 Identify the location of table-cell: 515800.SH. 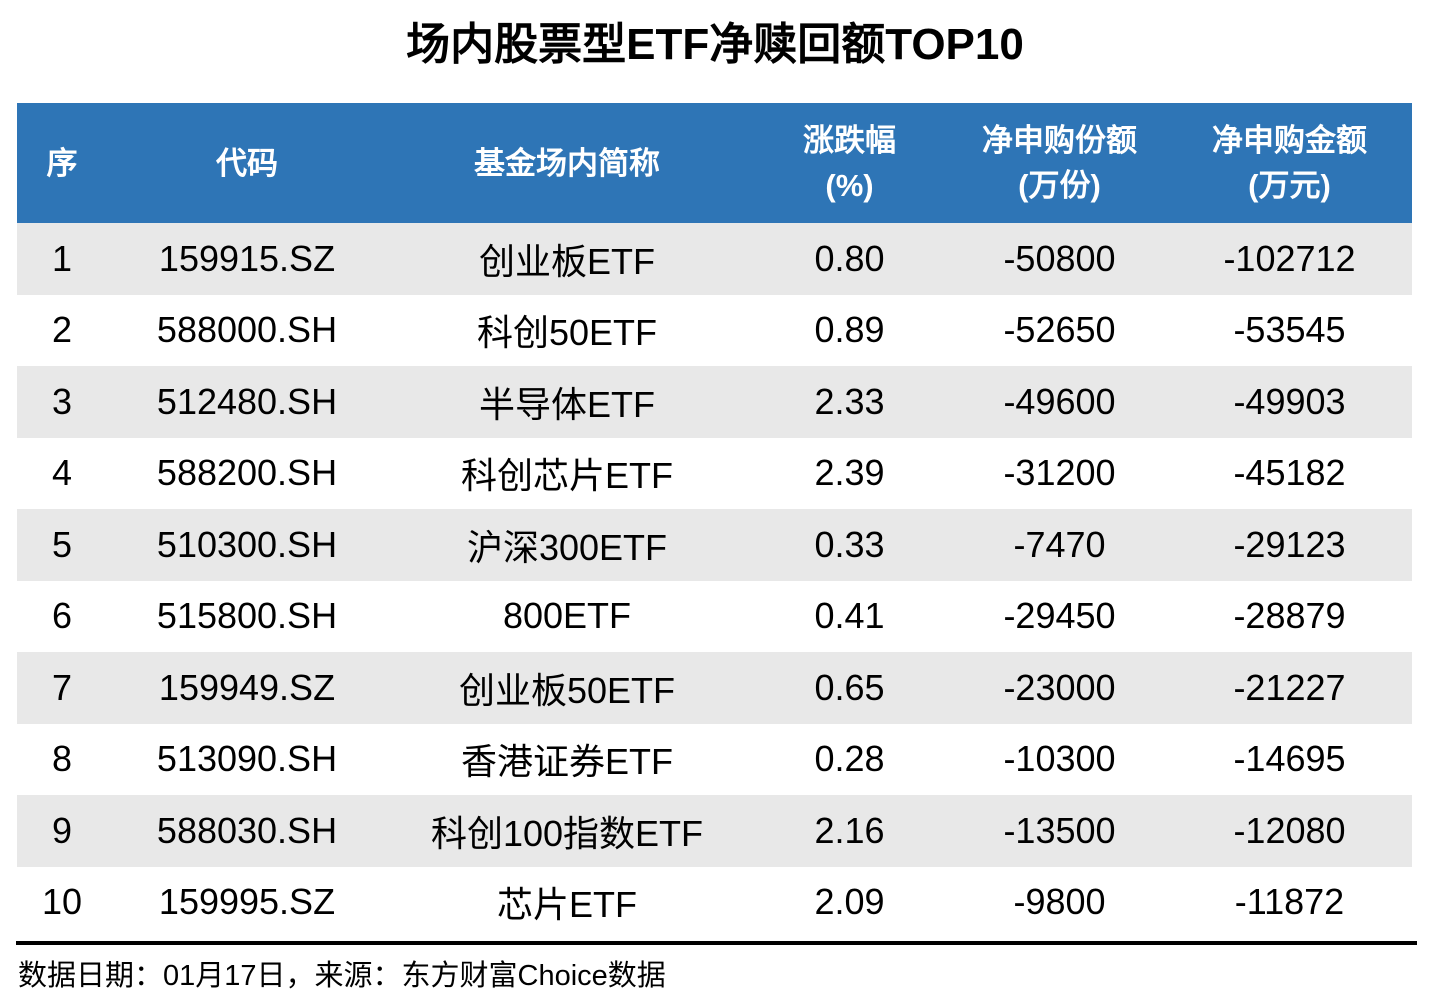
(247, 616).